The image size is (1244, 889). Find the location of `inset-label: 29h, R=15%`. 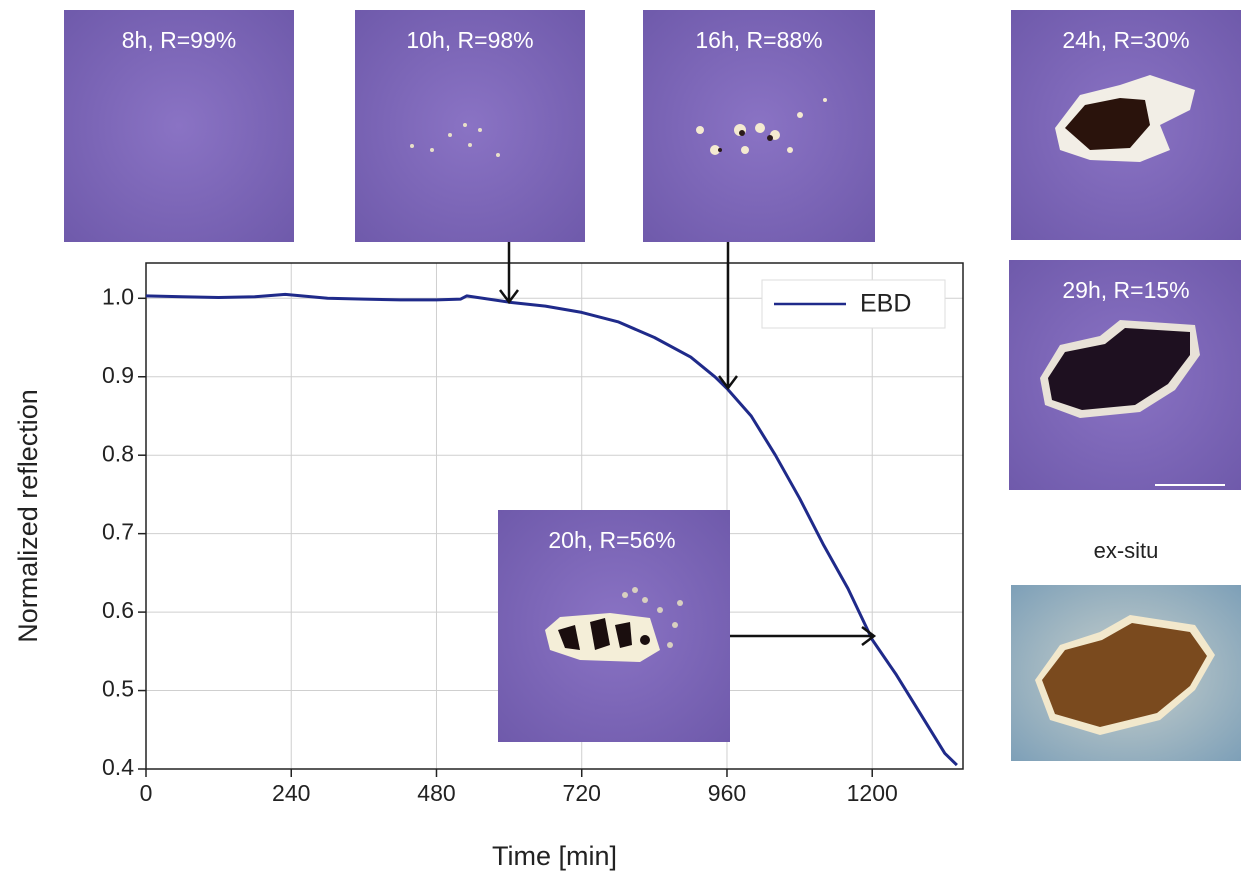

inset-label: 29h, R=15% is located at coordinates (1125, 290).